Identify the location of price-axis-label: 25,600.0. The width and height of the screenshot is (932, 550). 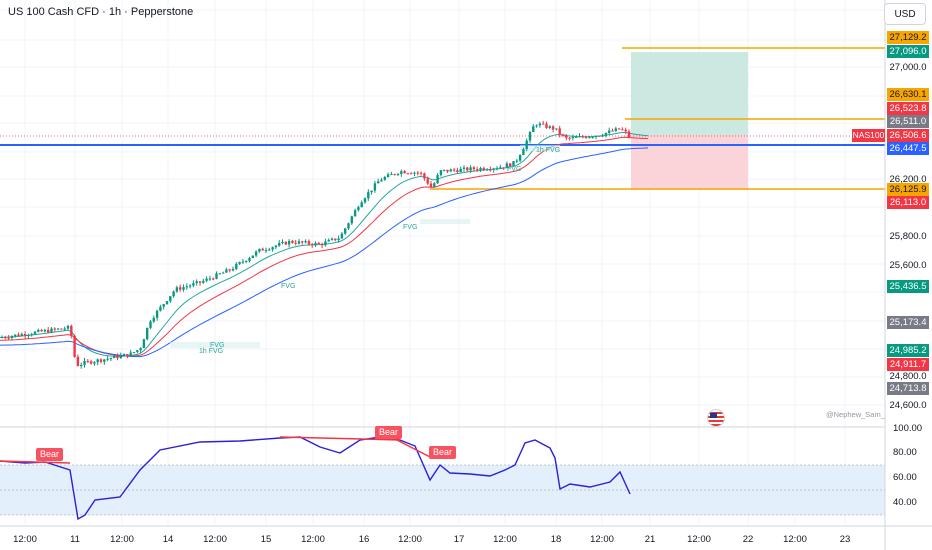
(908, 265).